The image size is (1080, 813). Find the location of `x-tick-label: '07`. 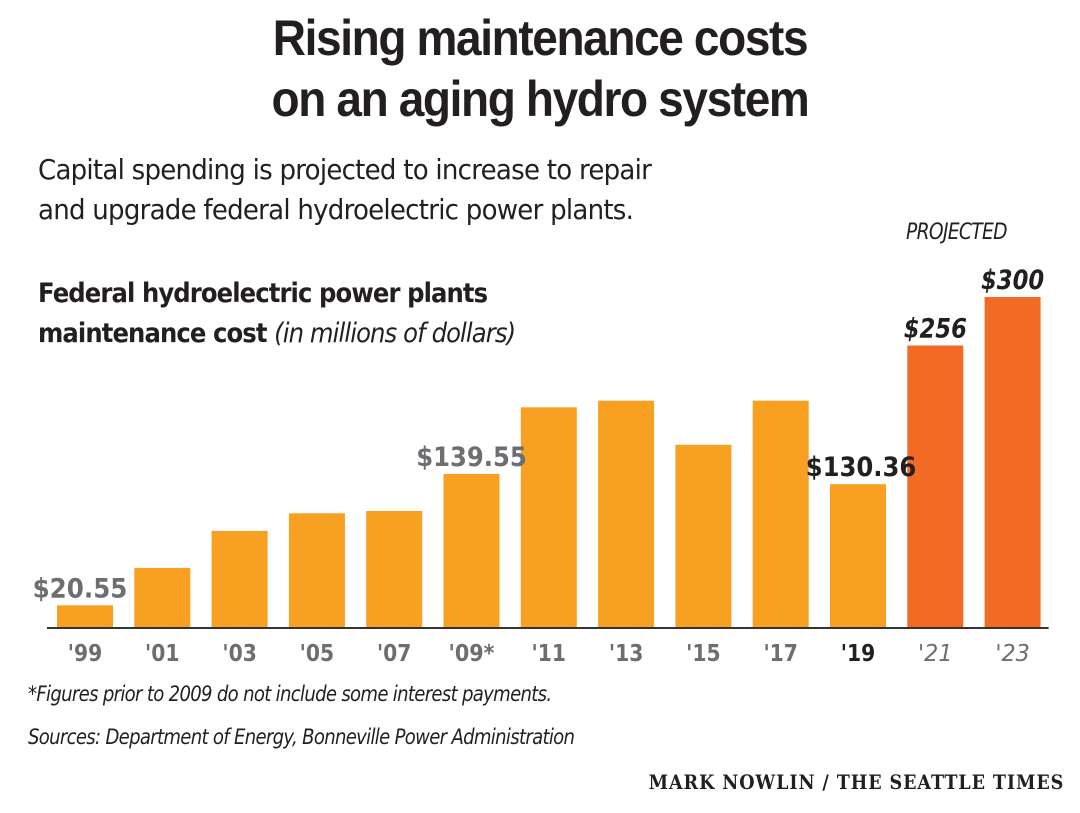

x-tick-label: '07 is located at coordinates (394, 654).